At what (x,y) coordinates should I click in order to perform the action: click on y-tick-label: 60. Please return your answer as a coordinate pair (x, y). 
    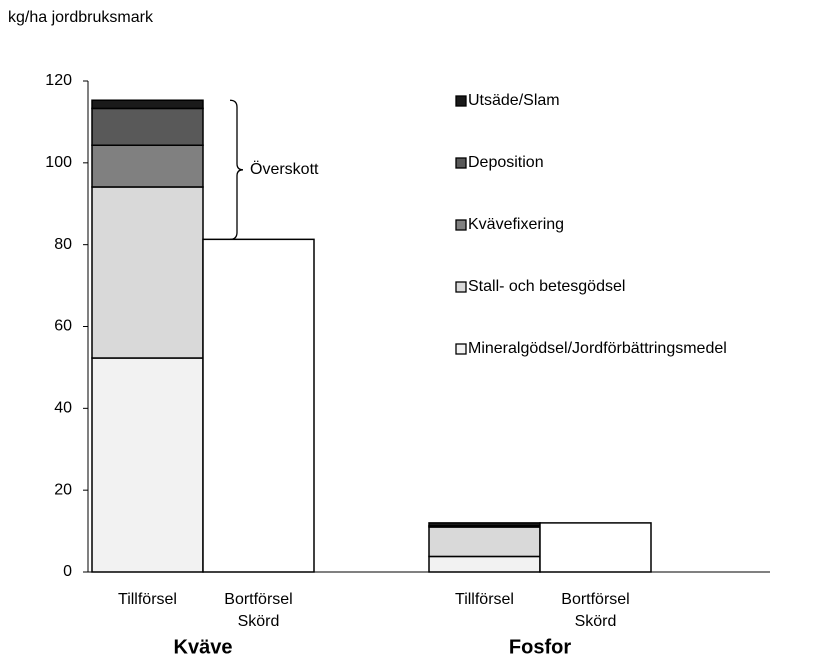
    Looking at the image, I should click on (63, 326).